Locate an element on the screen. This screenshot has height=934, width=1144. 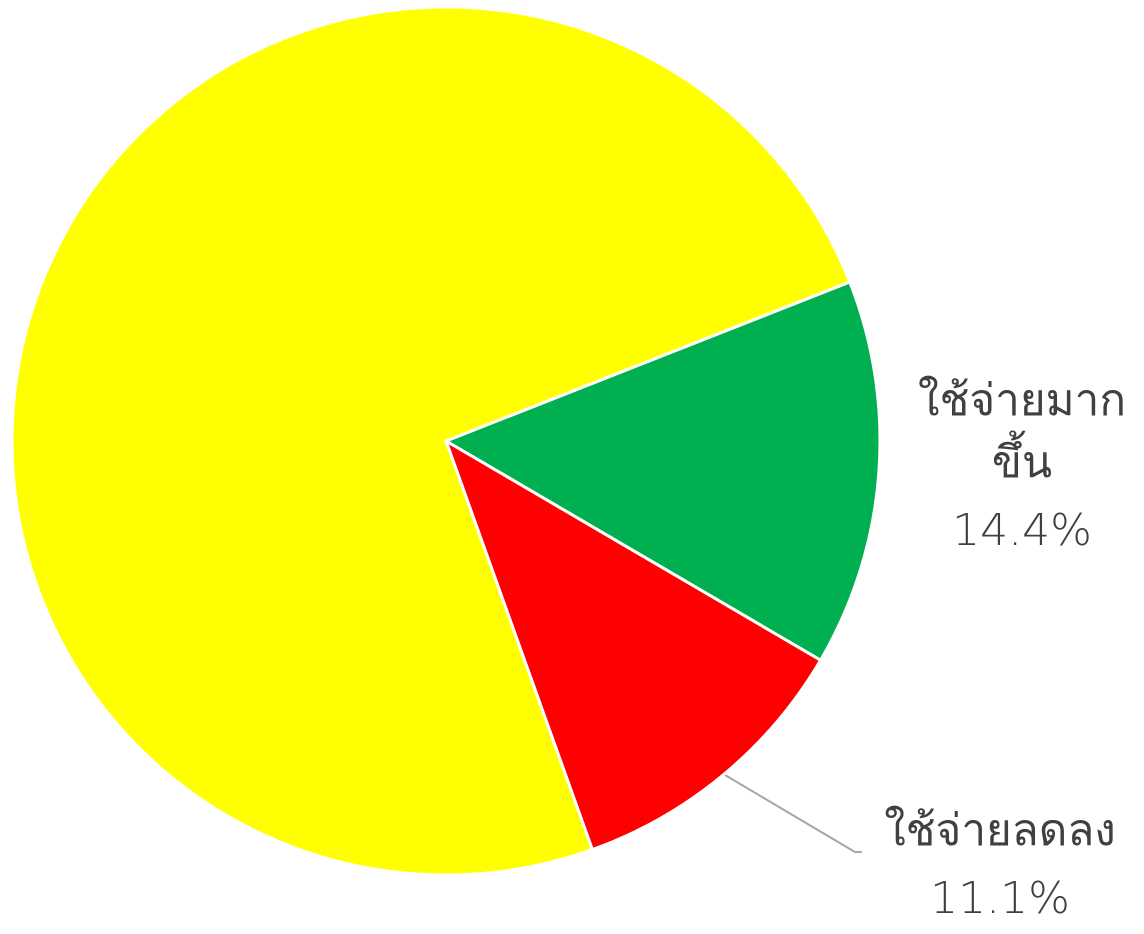
slice-label: ใช้จ่ายลดลง is located at coordinates (1000, 830).